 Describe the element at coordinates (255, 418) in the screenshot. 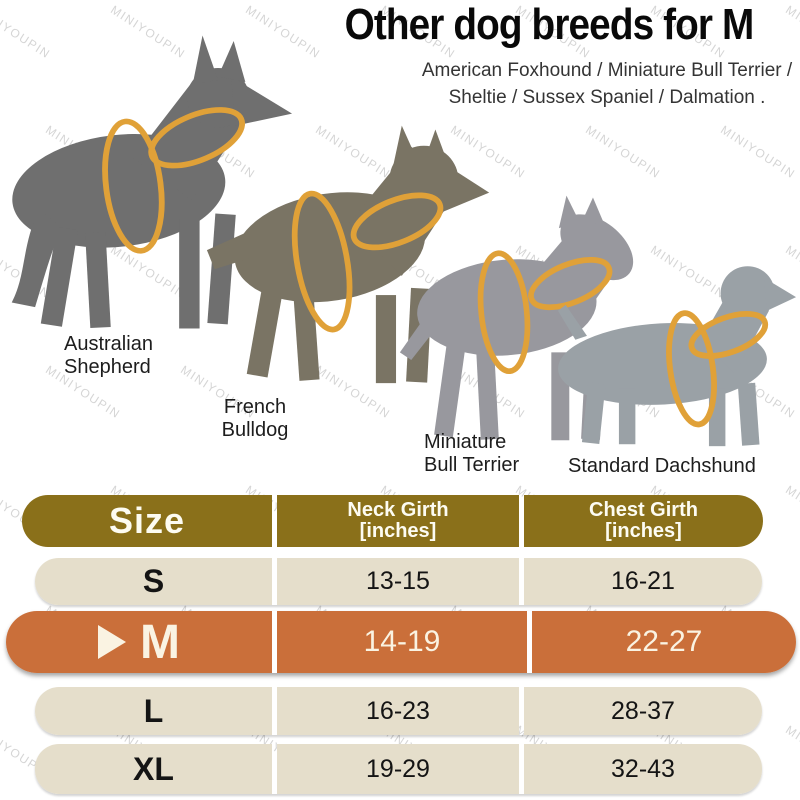

I see `label-french-bulldog: French Bulldog` at that location.